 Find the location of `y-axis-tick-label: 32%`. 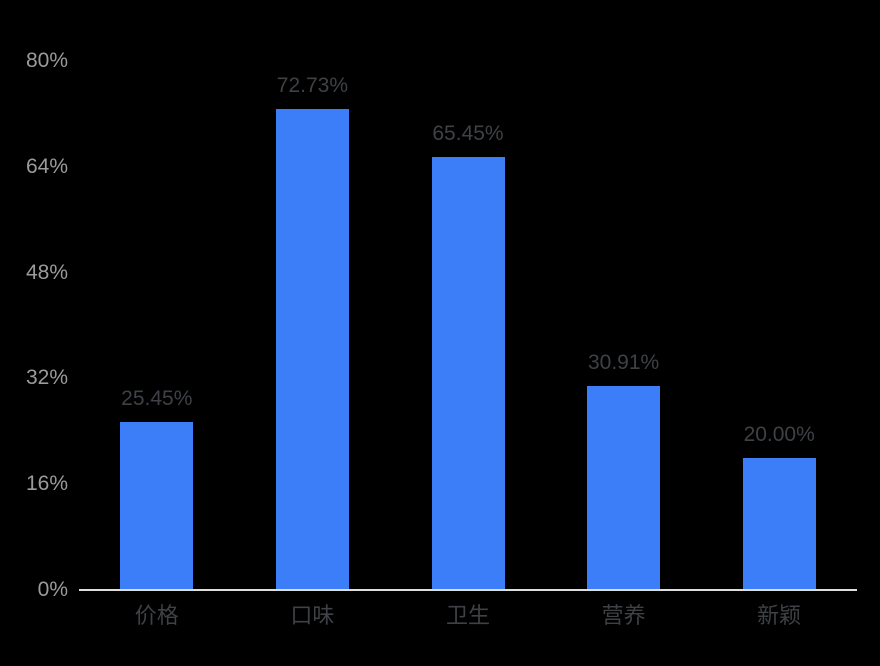

y-axis-tick-label: 32% is located at coordinates (46, 378).